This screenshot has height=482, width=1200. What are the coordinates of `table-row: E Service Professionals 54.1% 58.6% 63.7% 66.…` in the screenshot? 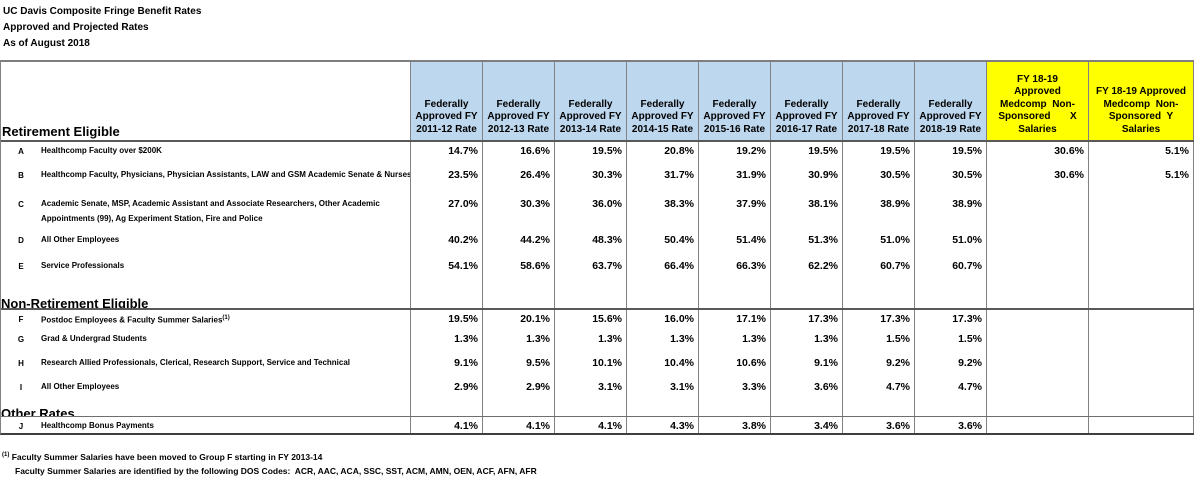 It's located at (597, 275).